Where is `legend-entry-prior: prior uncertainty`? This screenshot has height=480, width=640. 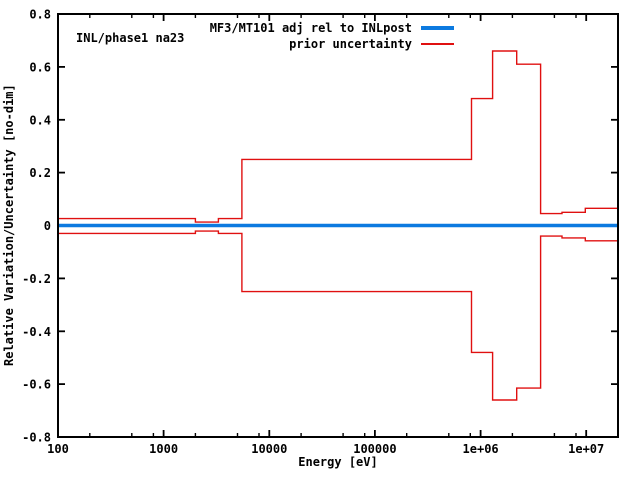 legend-entry-prior: prior uncertainty is located at coordinates (332, 43).